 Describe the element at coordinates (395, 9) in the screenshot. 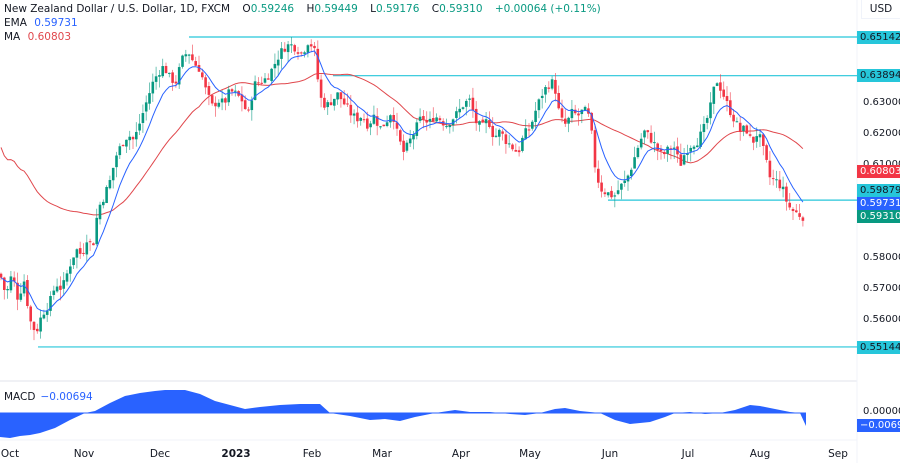

I see `ohlc-low: L0.59176` at that location.